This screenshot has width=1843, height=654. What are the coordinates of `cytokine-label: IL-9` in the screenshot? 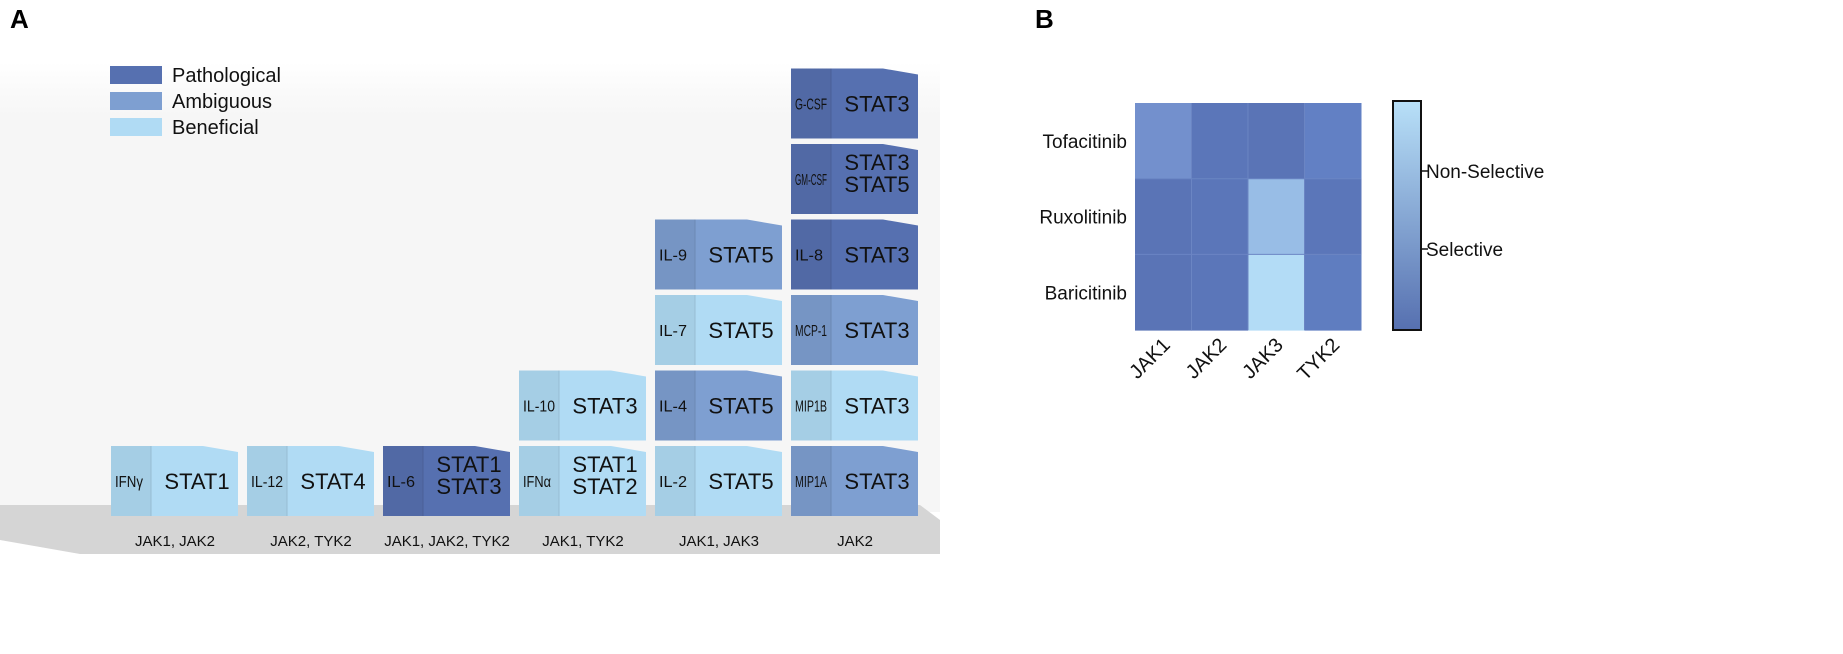 It's located at (673, 256).